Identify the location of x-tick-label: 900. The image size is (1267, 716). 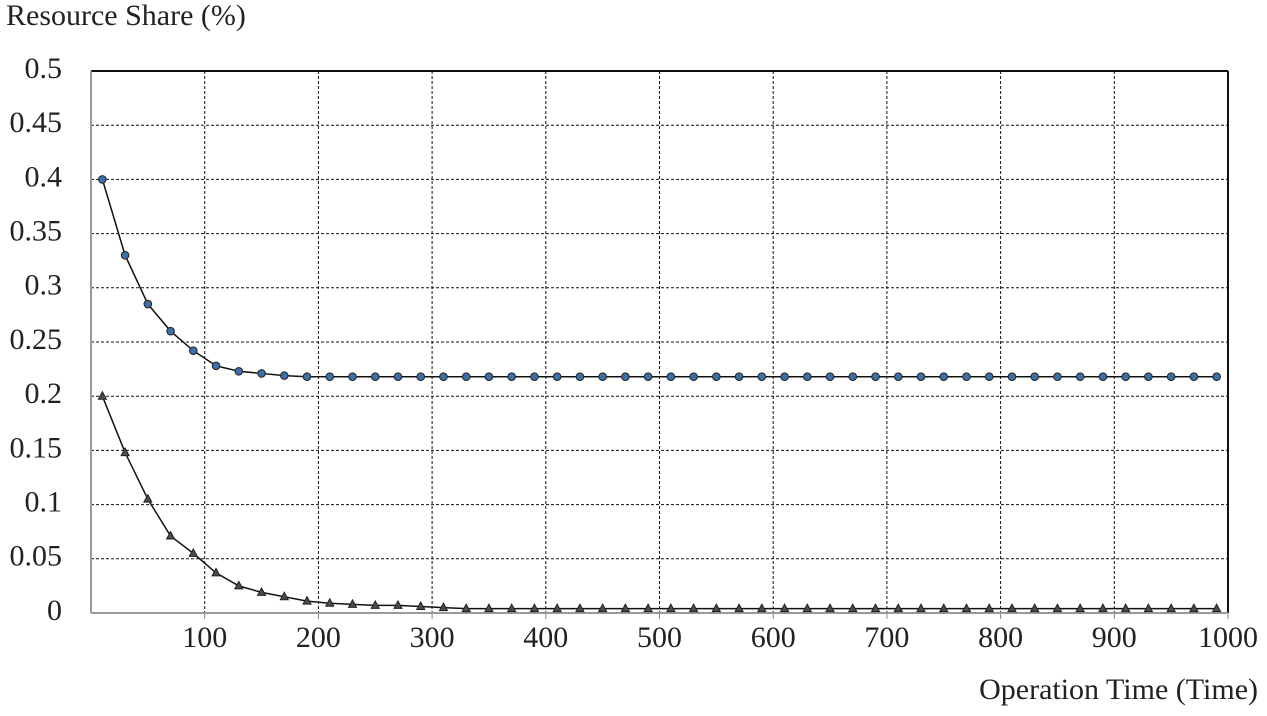
(1114, 637).